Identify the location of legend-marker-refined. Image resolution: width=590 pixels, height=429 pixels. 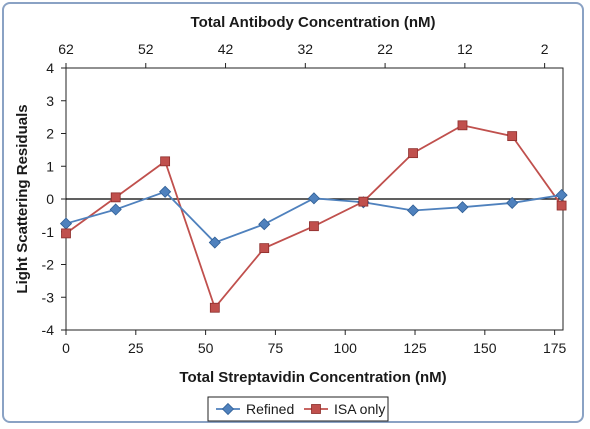
(228, 409).